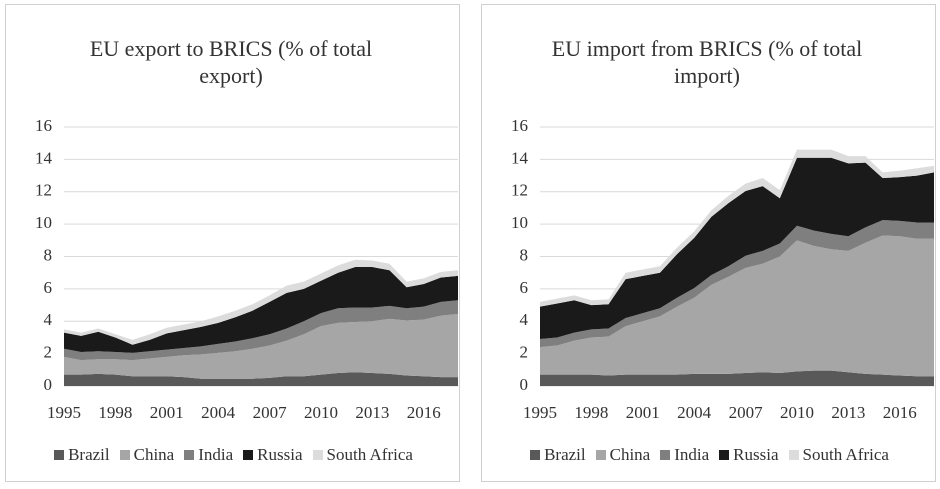 The image size is (940, 489). I want to click on chart-title: EU export to BRICS (% of total export), so click(231, 62).